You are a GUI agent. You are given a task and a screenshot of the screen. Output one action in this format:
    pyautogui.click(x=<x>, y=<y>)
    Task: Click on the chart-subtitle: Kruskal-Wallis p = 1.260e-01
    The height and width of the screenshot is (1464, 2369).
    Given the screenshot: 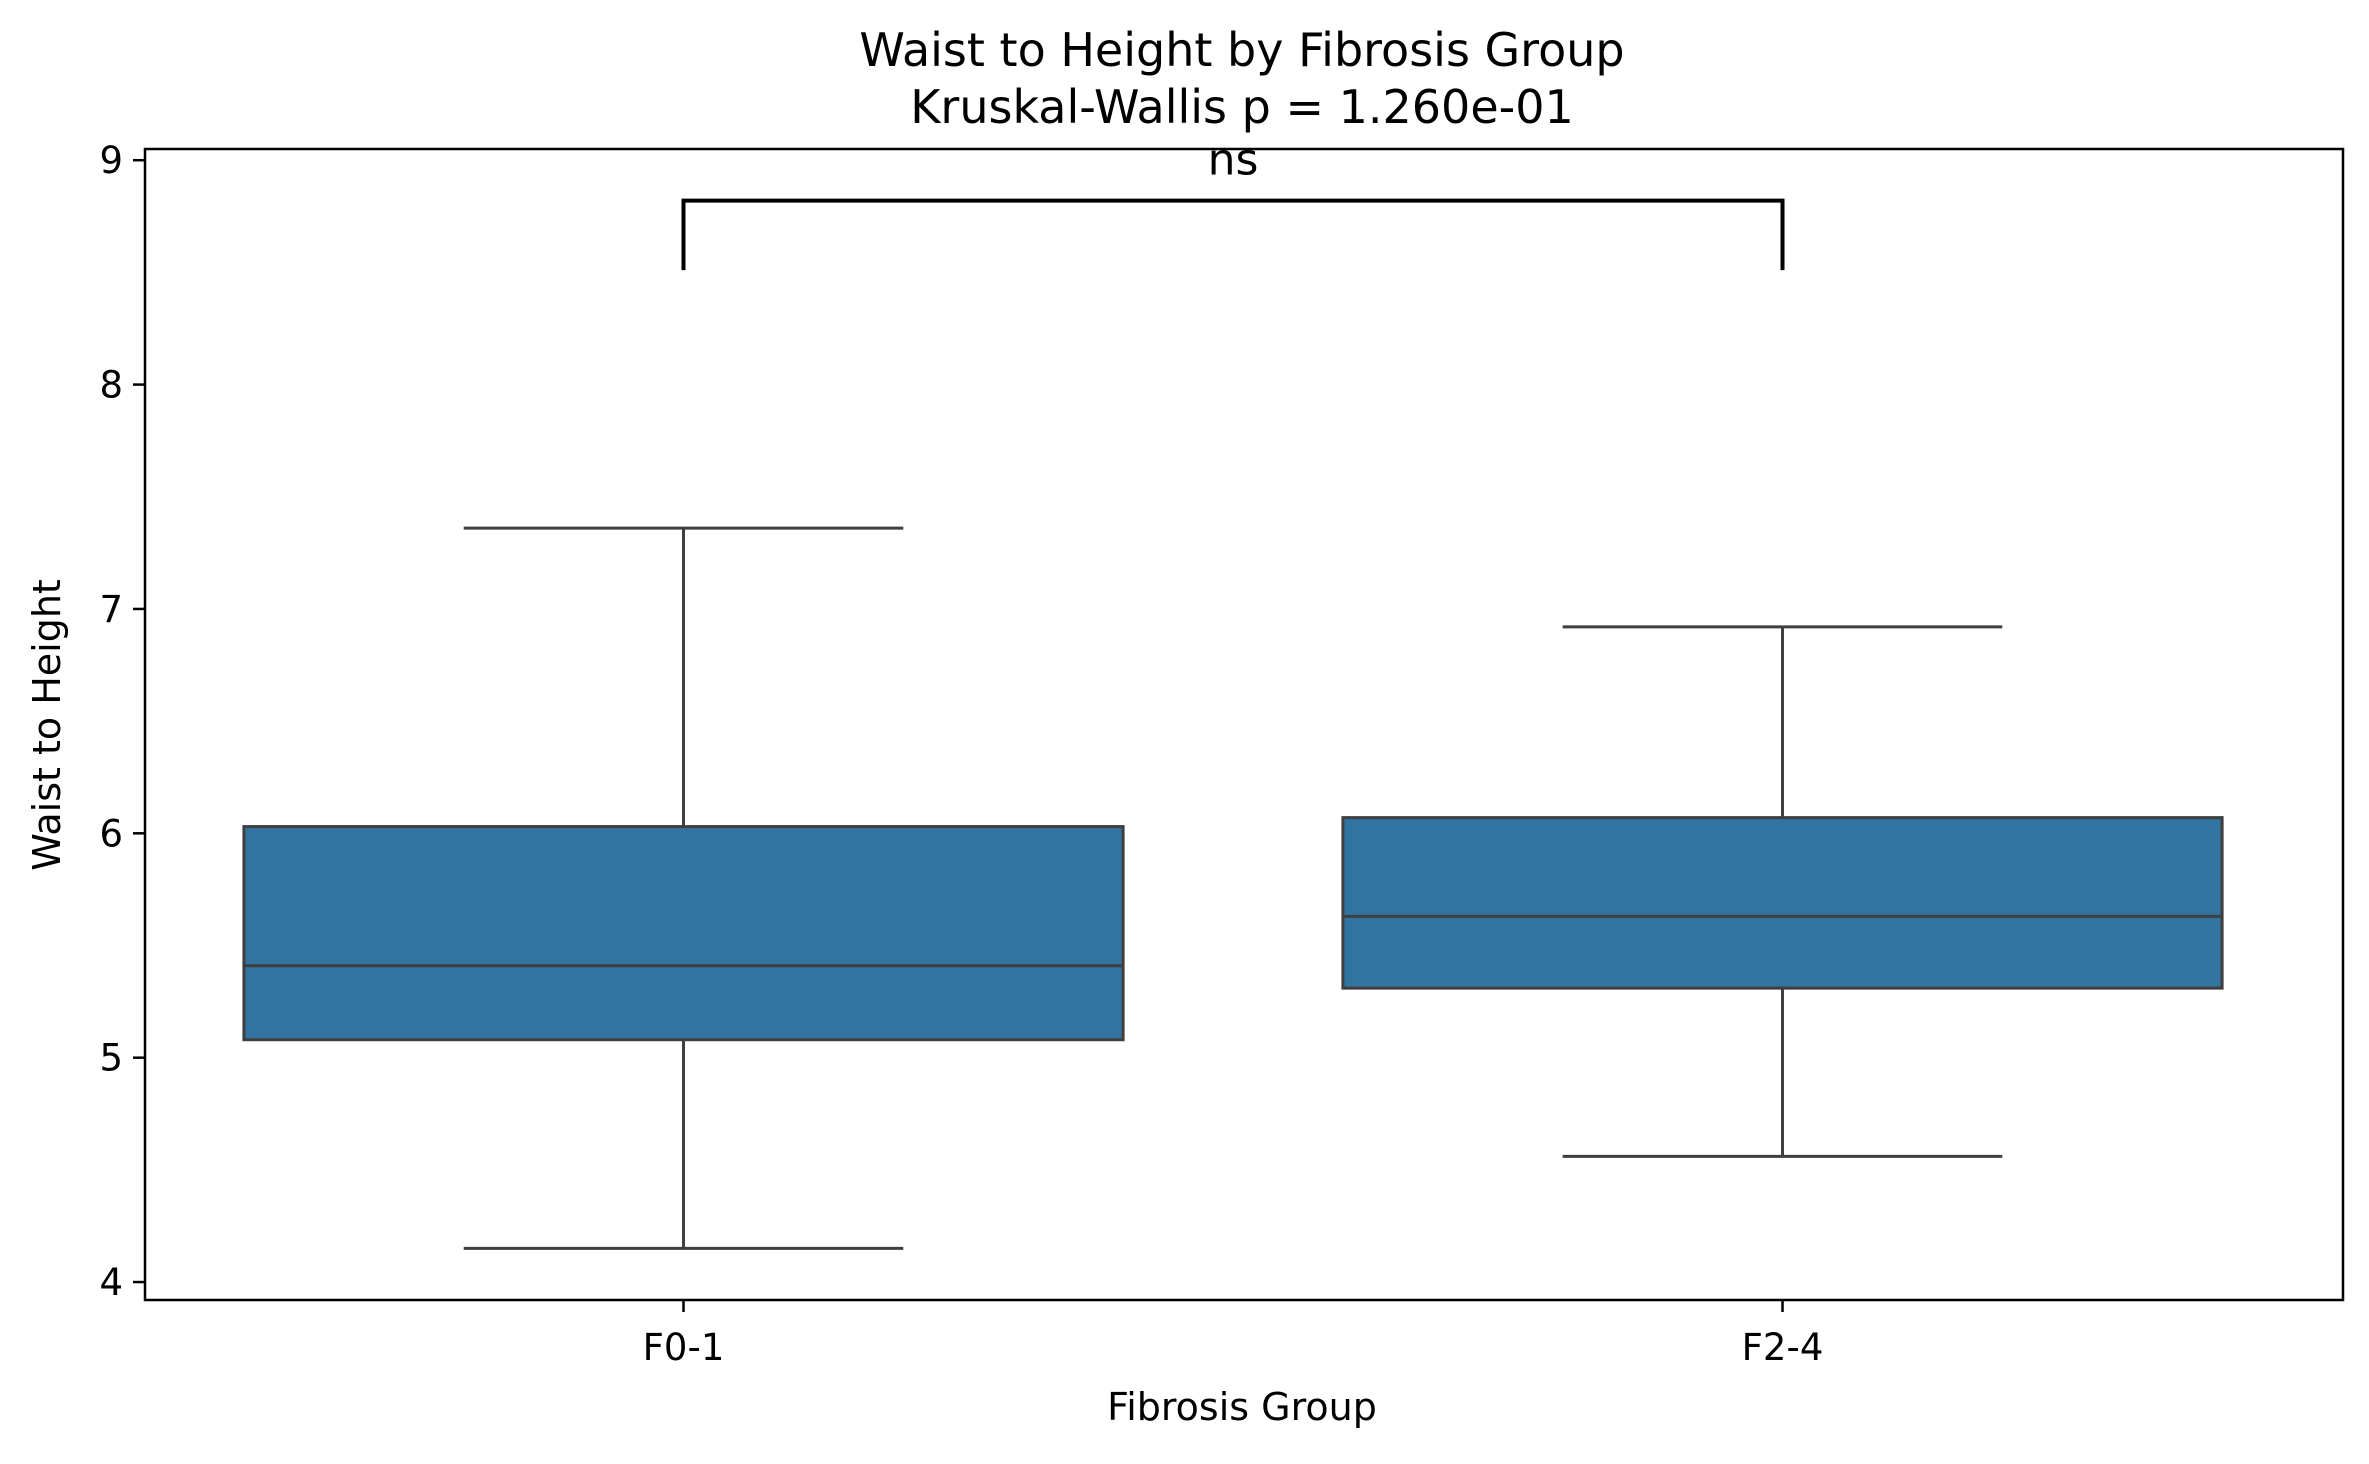 What is the action you would take?
    pyautogui.click(x=1242, y=107)
    